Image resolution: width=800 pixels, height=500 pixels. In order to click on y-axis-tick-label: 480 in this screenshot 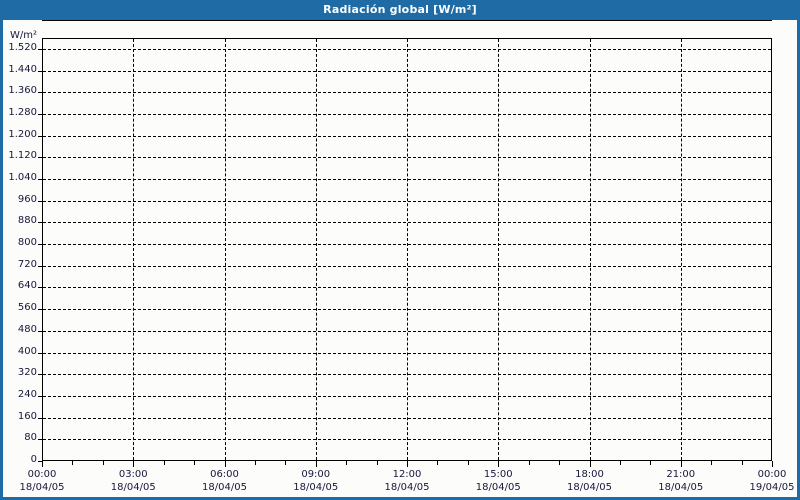, I will do `click(27, 329)`.